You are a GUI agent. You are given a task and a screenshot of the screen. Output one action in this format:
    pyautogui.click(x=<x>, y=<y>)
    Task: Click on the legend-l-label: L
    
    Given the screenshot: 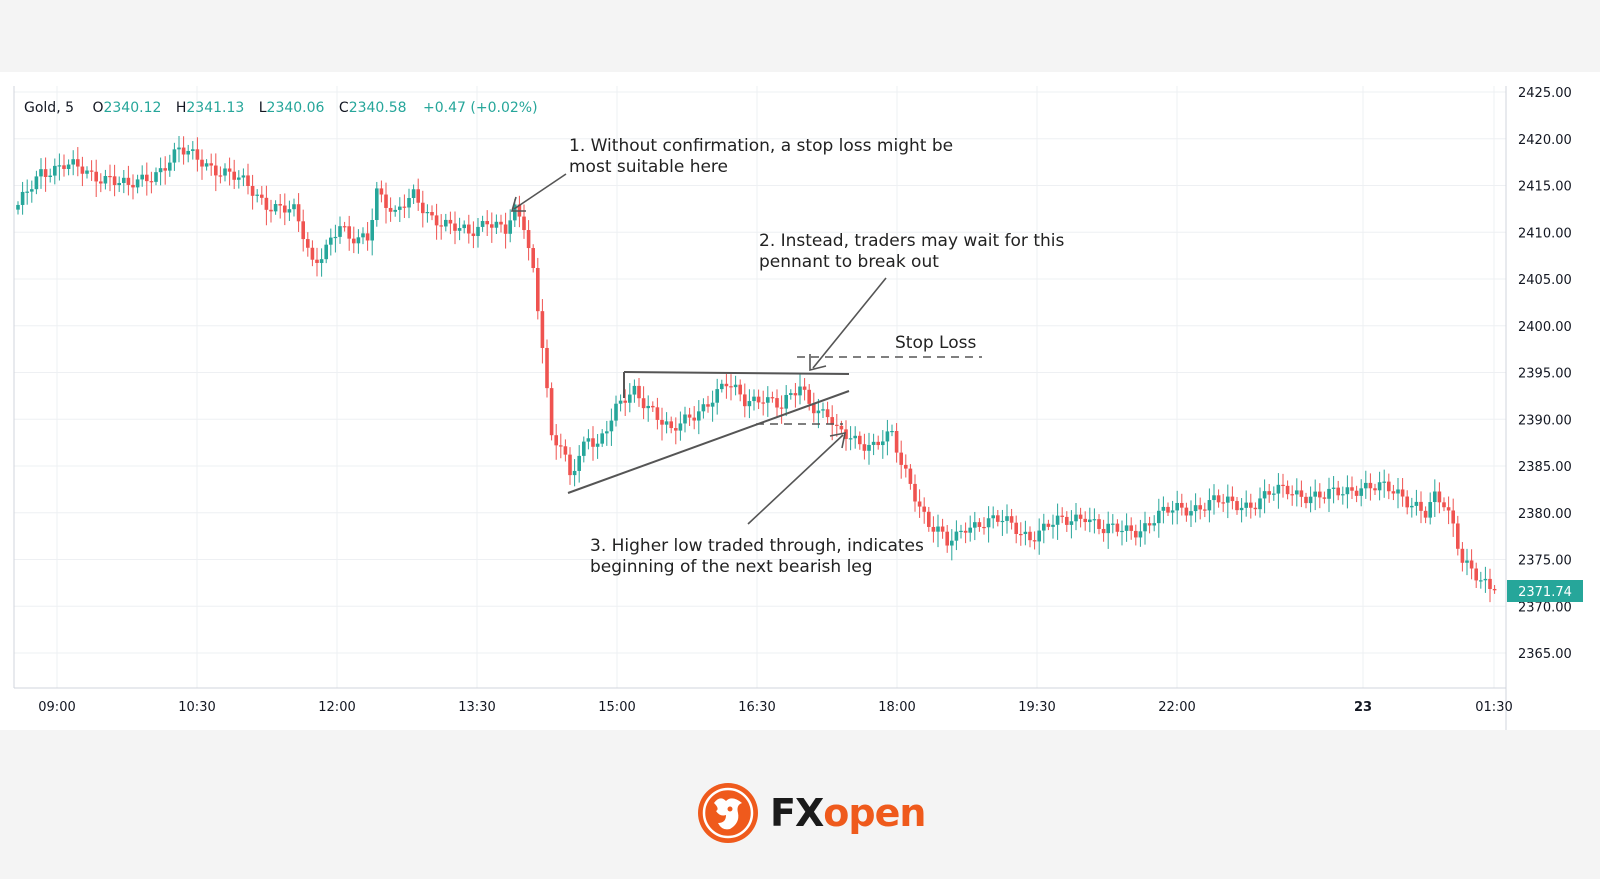 What is the action you would take?
    pyautogui.click(x=263, y=108)
    